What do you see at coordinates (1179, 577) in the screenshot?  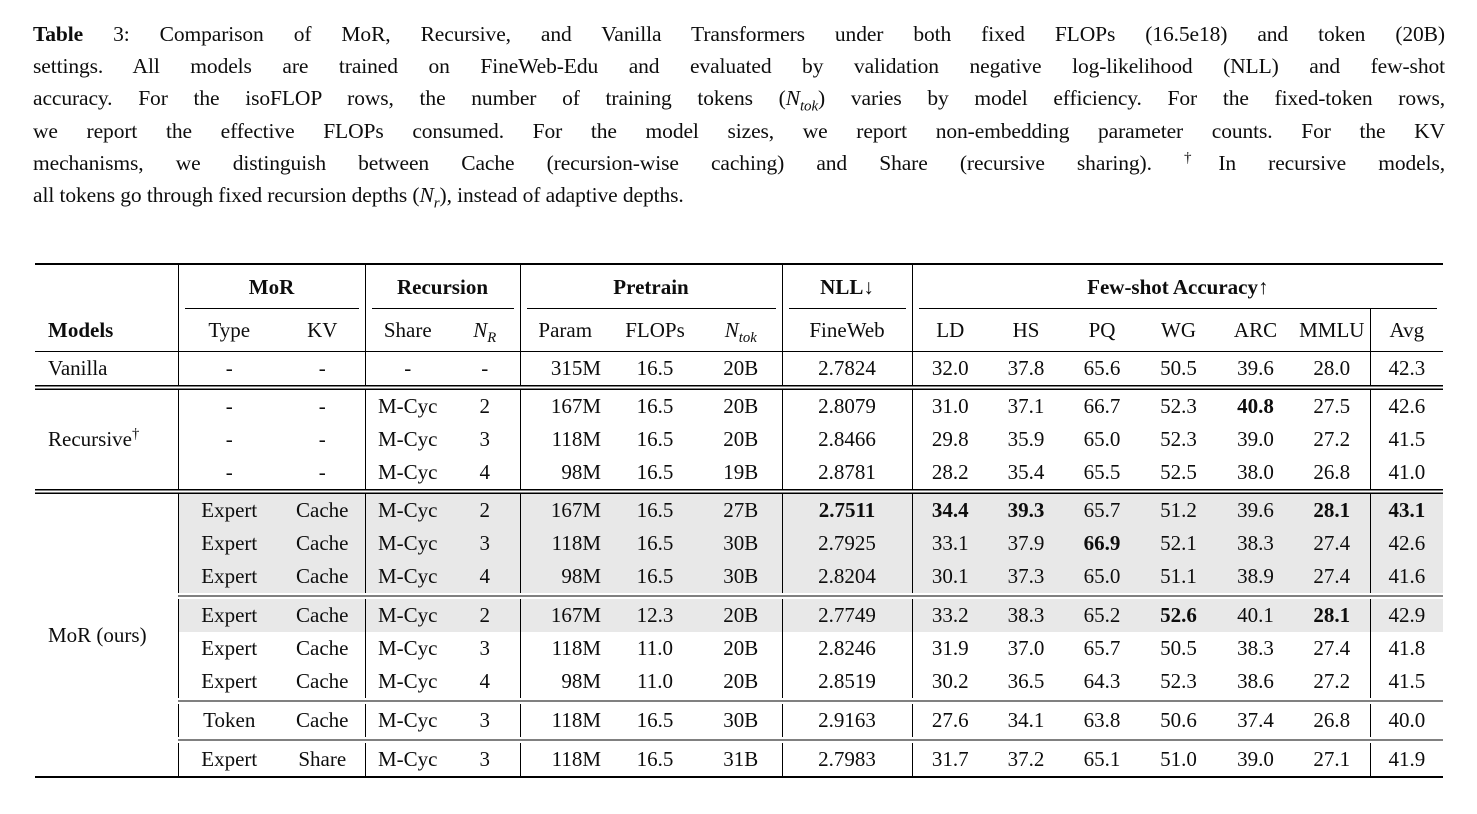 I see `table-cell: 51.1` at bounding box center [1179, 577].